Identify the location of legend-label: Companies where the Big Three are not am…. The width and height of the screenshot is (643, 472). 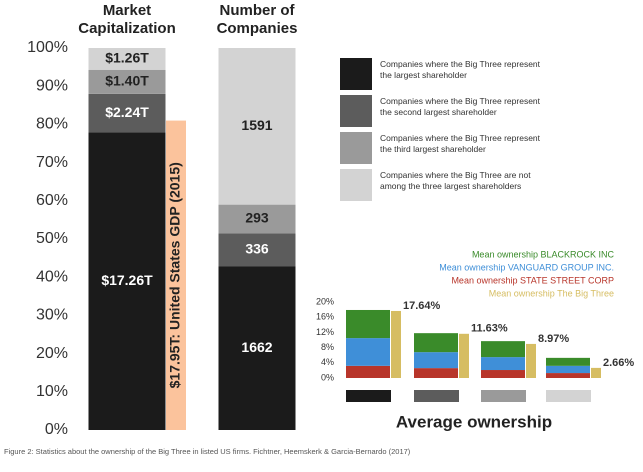
(455, 180).